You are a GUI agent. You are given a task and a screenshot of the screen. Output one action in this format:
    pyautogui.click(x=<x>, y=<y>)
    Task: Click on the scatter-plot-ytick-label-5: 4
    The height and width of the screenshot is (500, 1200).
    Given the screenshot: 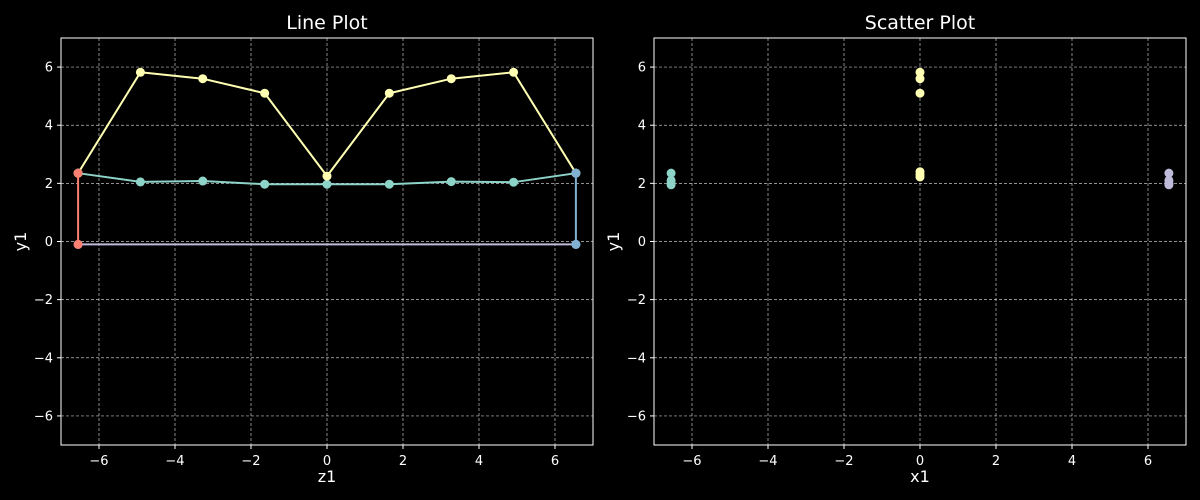 What is the action you would take?
    pyautogui.click(x=642, y=126)
    